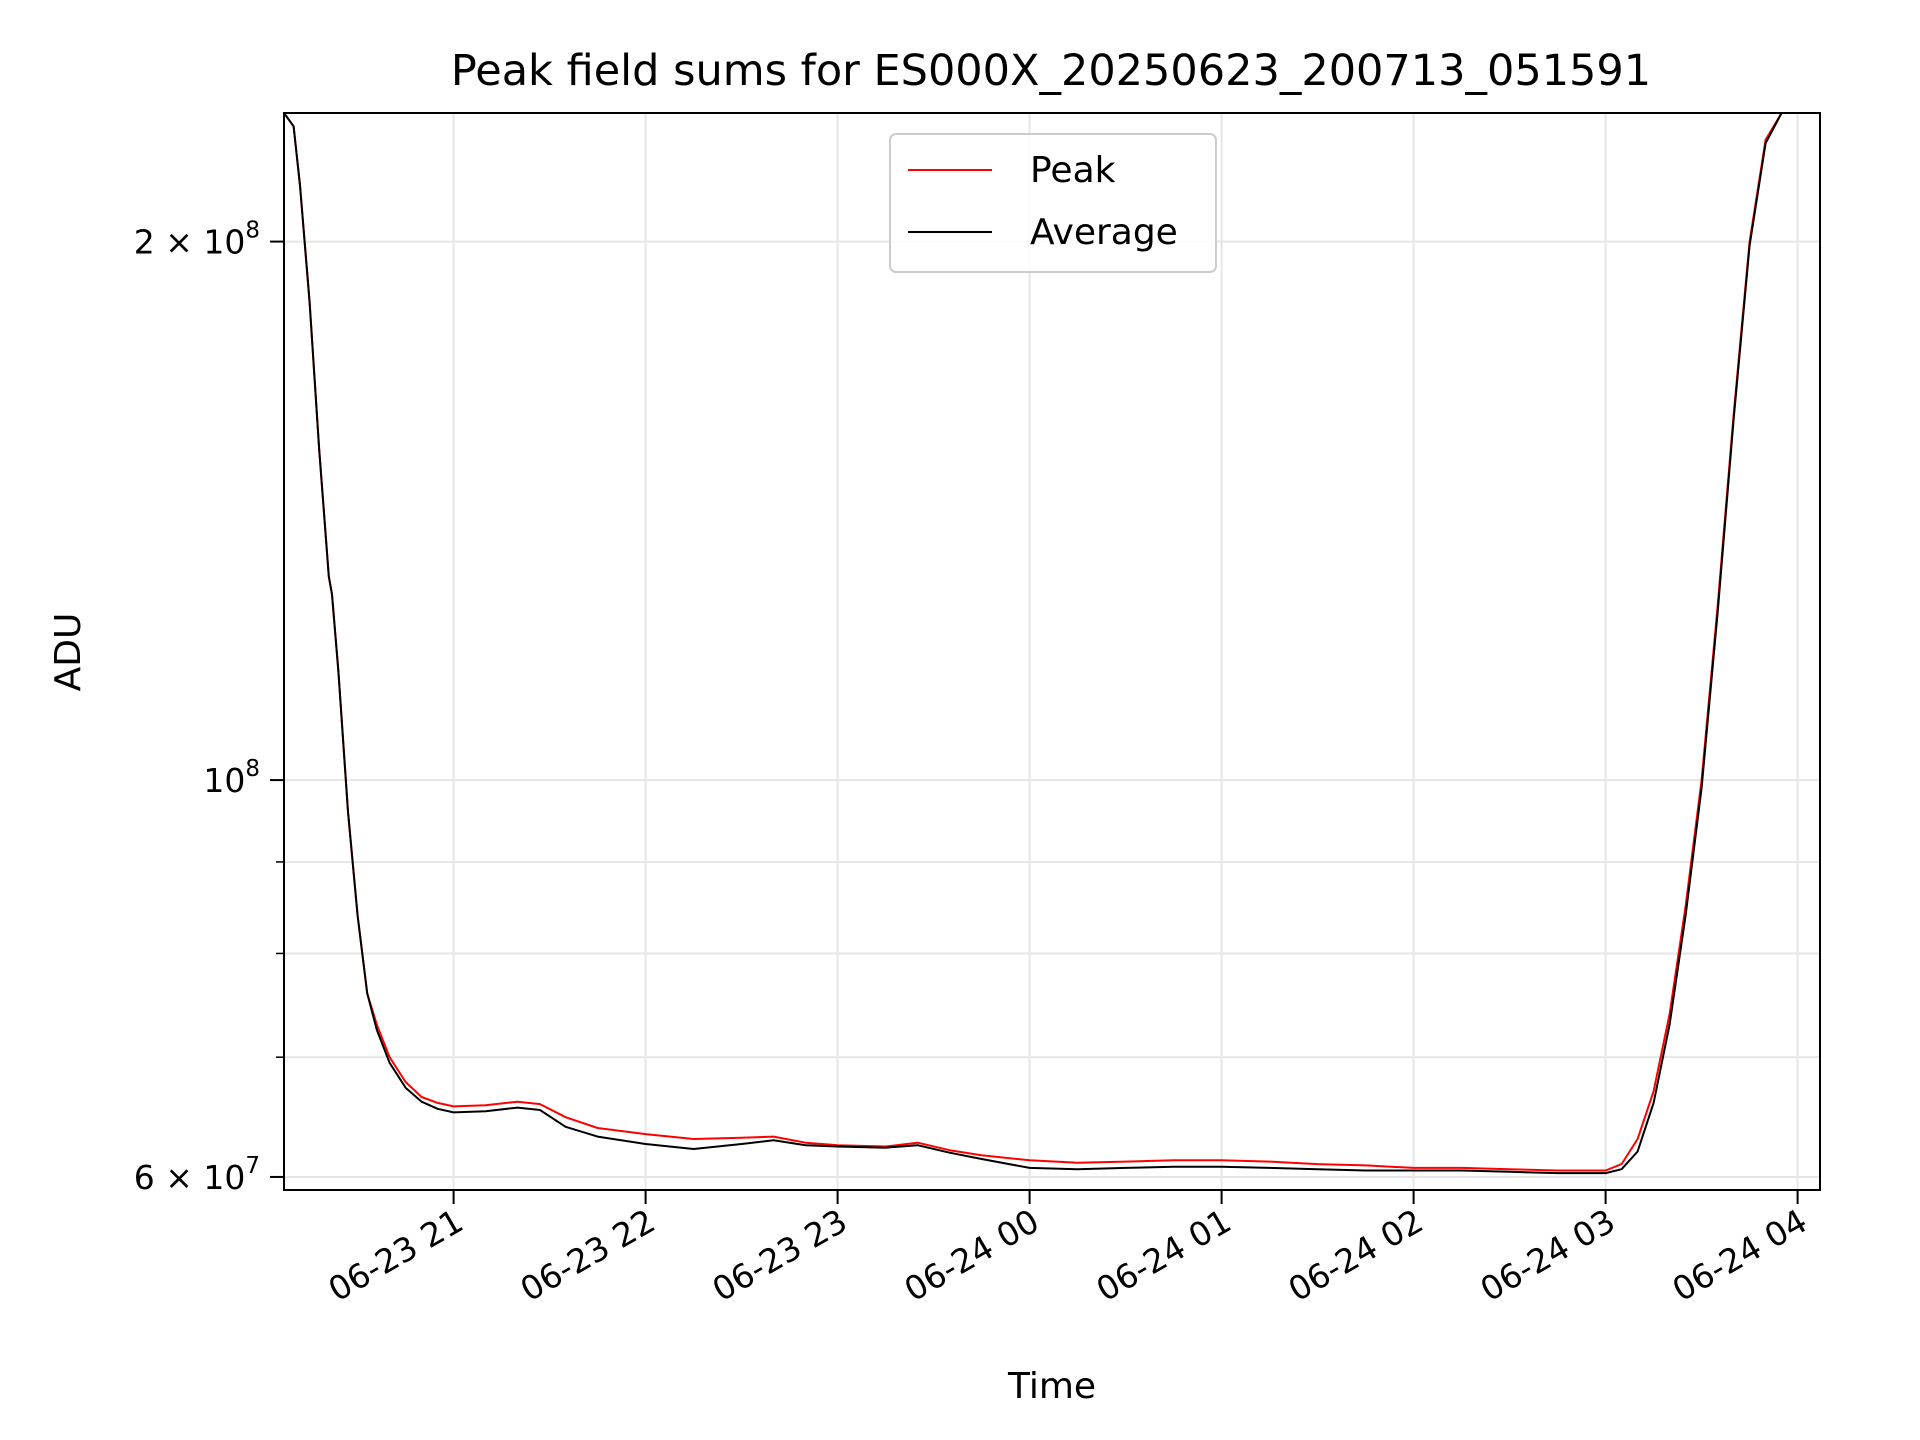 This screenshot has height=1440, width=1920. Describe the element at coordinates (144, 242) in the screenshot. I see `y-tick-mantissa: 2` at that location.